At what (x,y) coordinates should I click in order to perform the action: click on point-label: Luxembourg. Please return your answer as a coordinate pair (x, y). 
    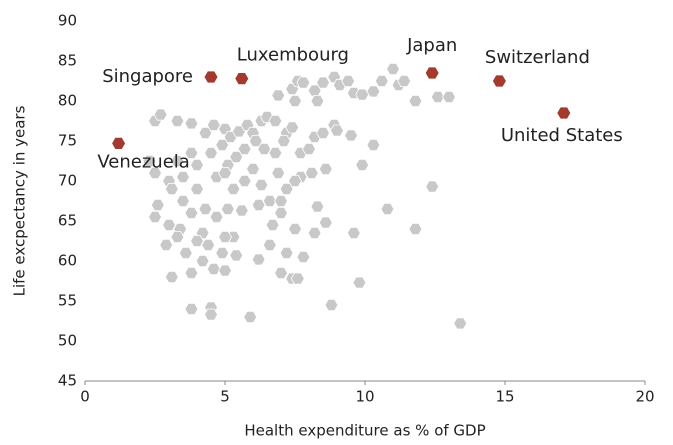
    Looking at the image, I should click on (293, 55).